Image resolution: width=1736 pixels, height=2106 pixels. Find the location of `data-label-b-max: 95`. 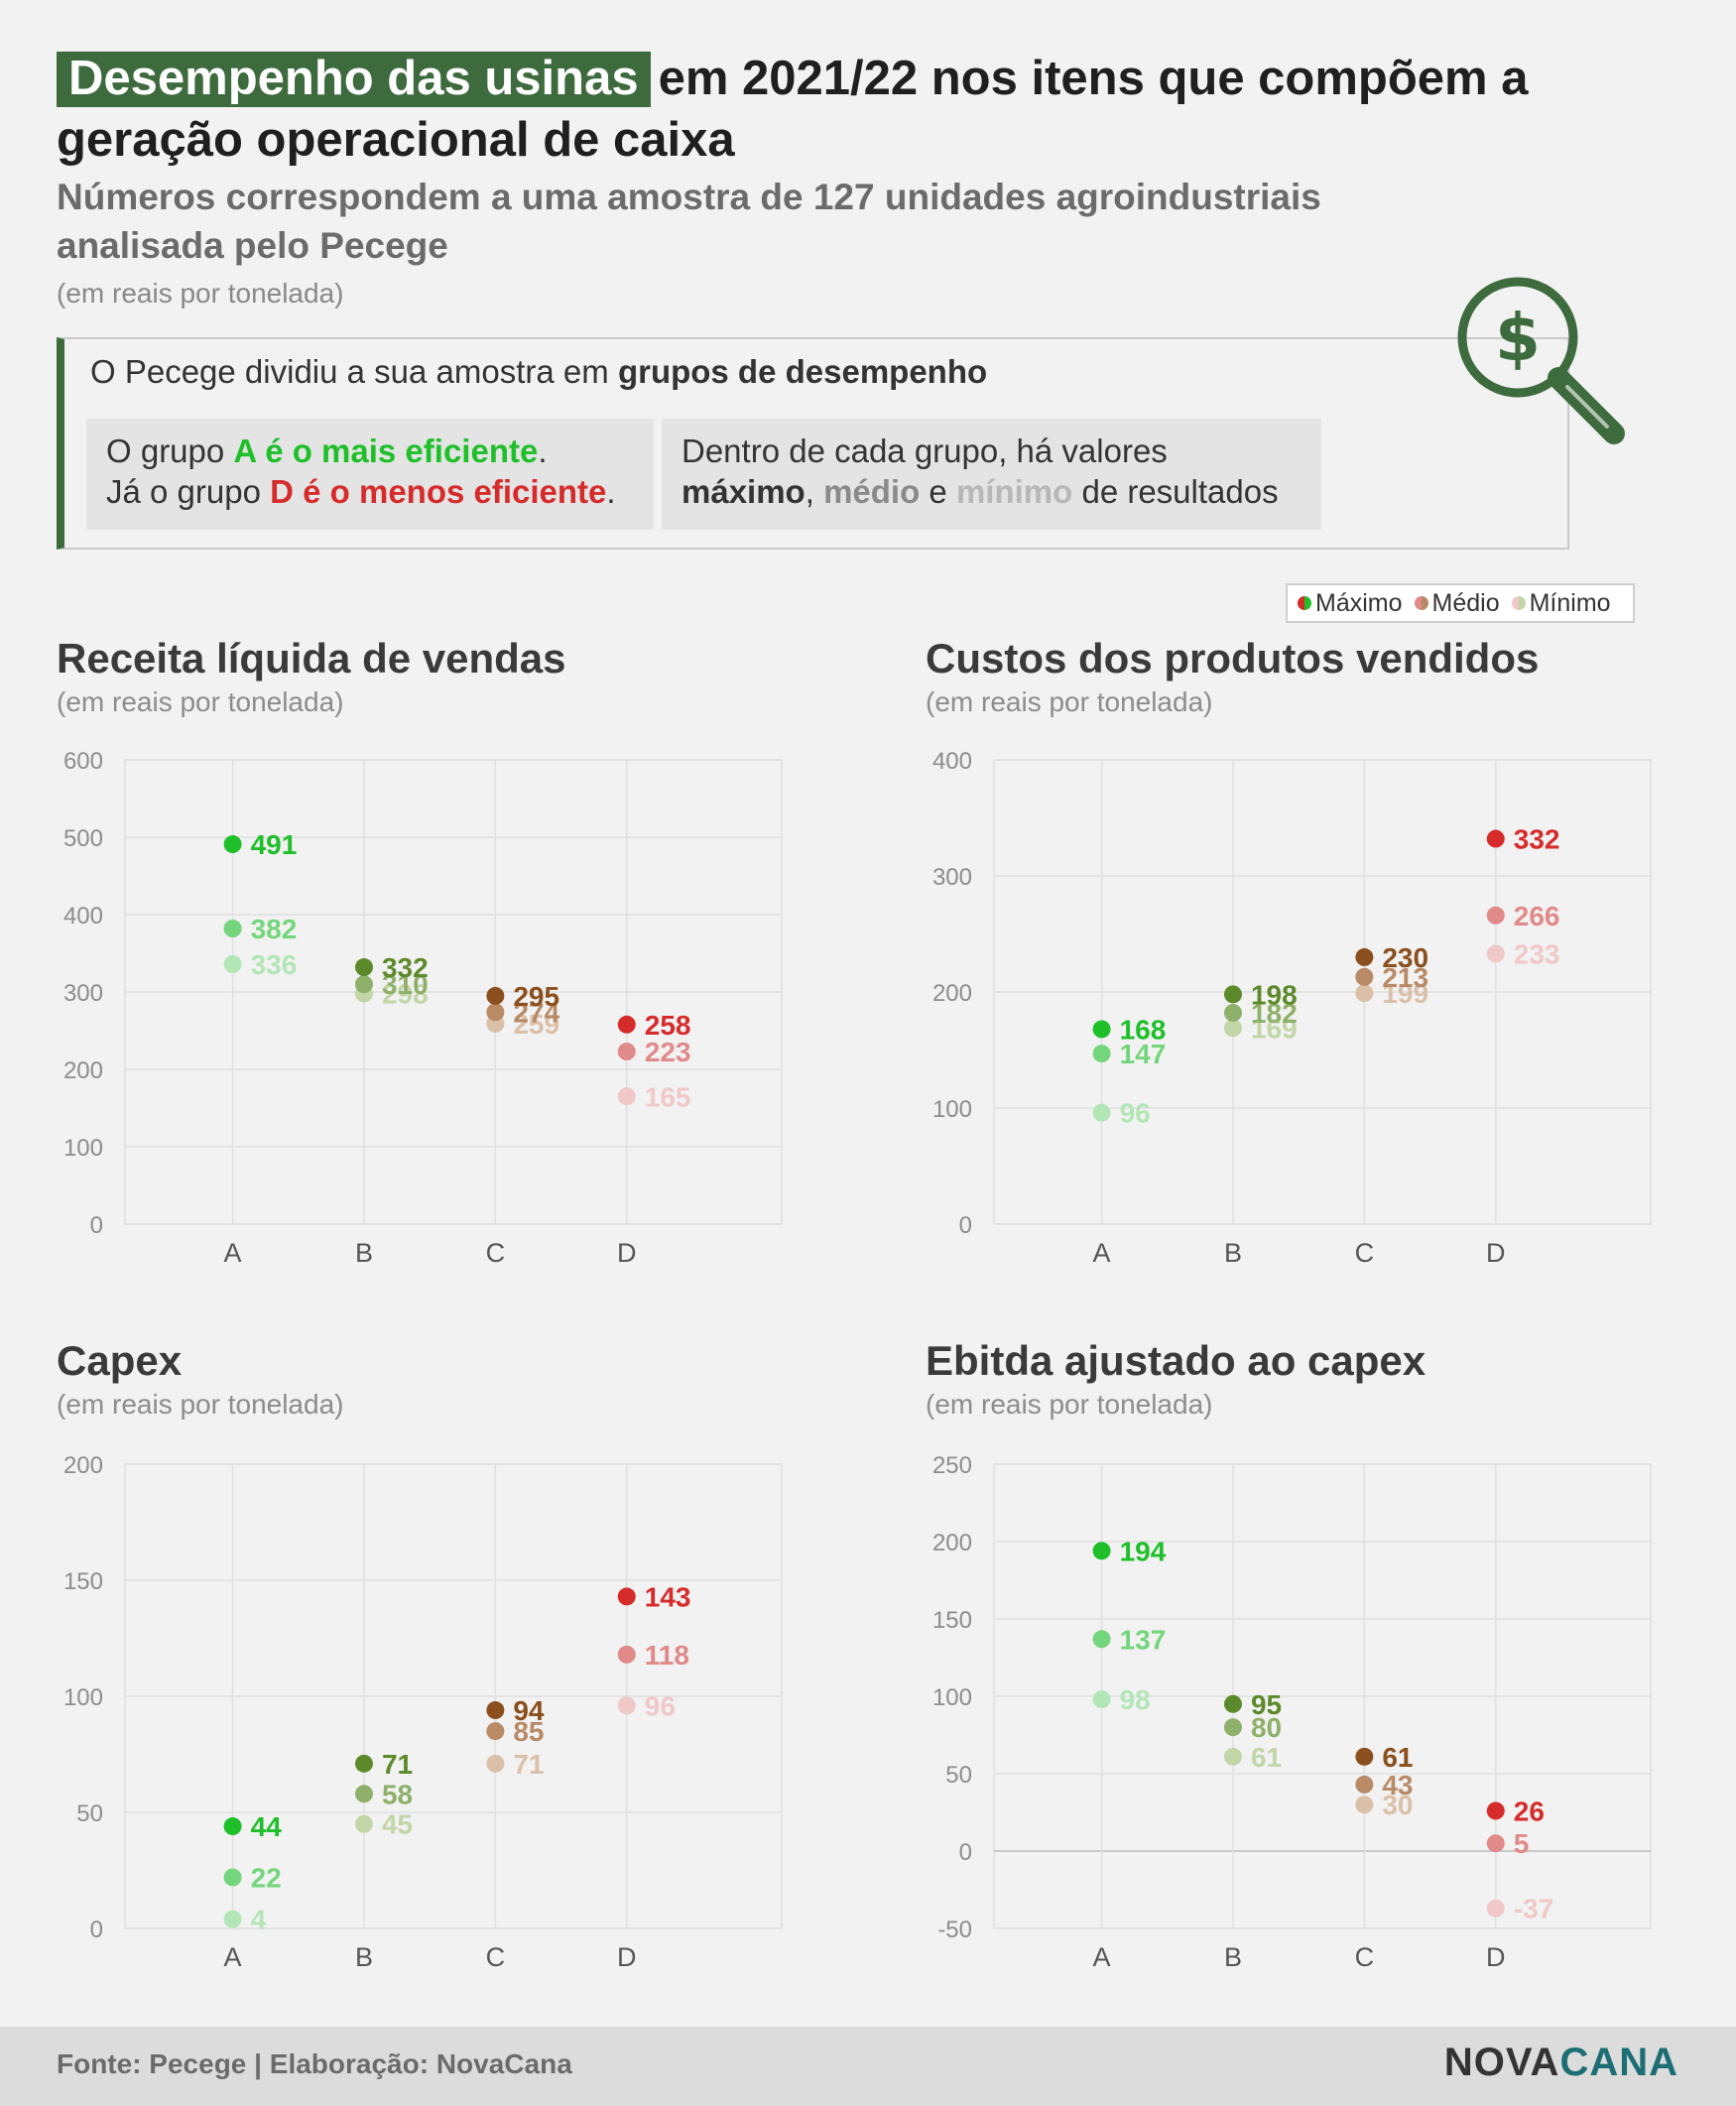

data-label-b-max: 95 is located at coordinates (1266, 1704).